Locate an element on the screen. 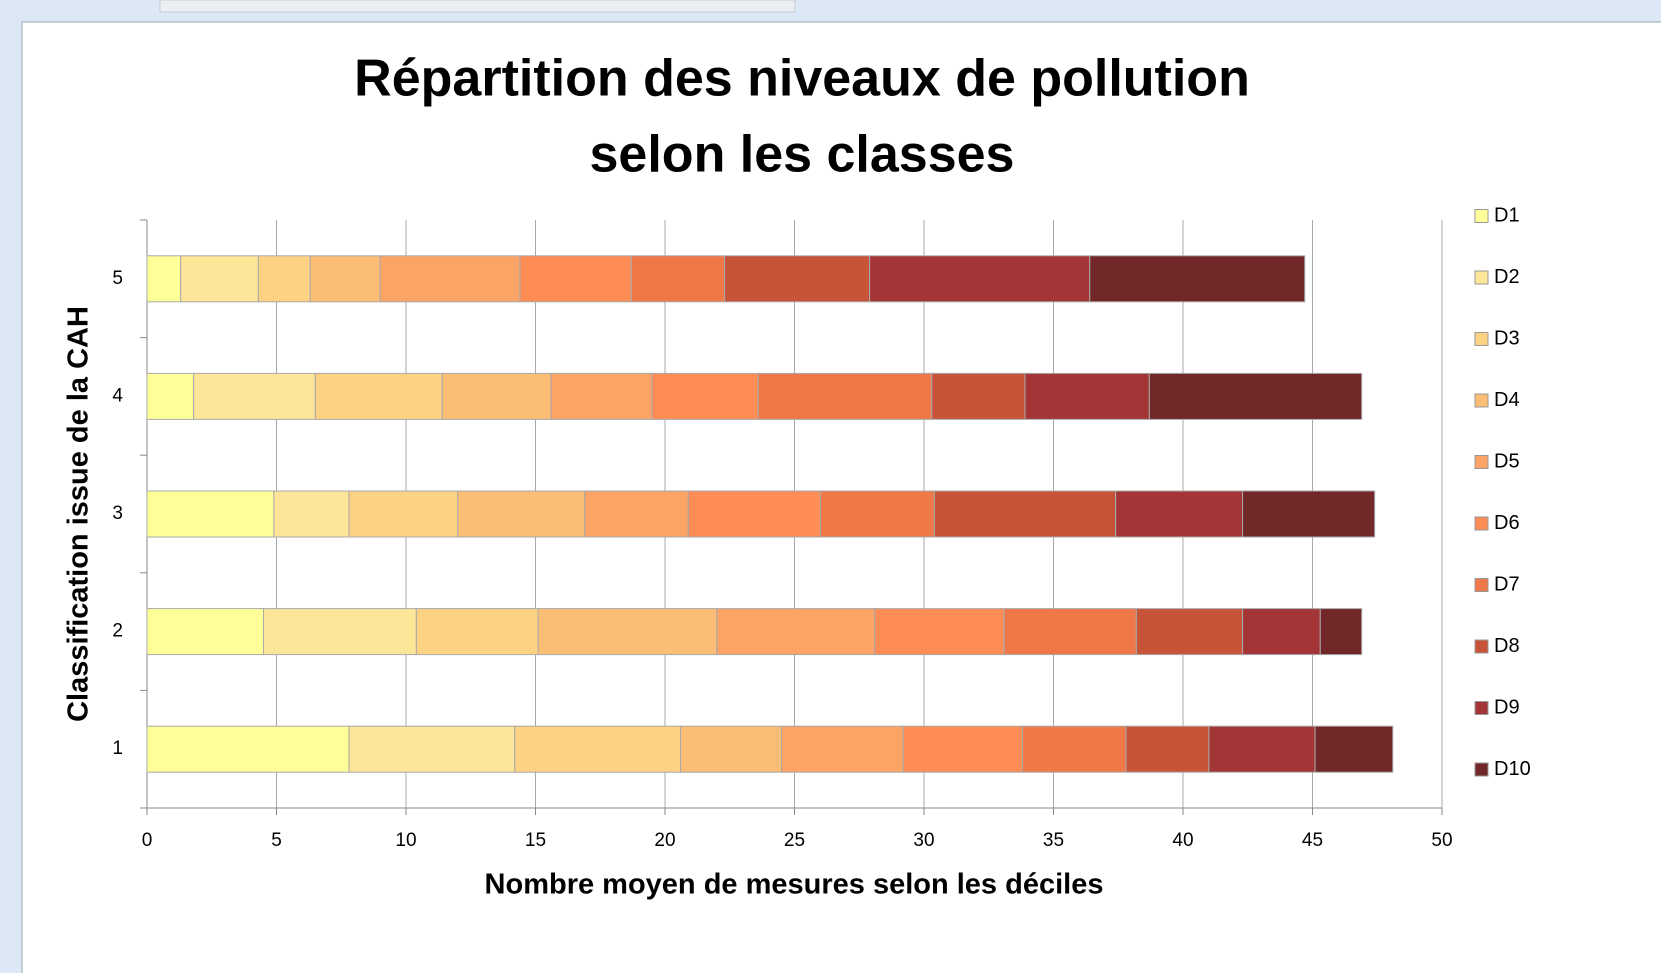 Image resolution: width=1661 pixels, height=973 pixels. y-tick-label: 1 is located at coordinates (117, 748).